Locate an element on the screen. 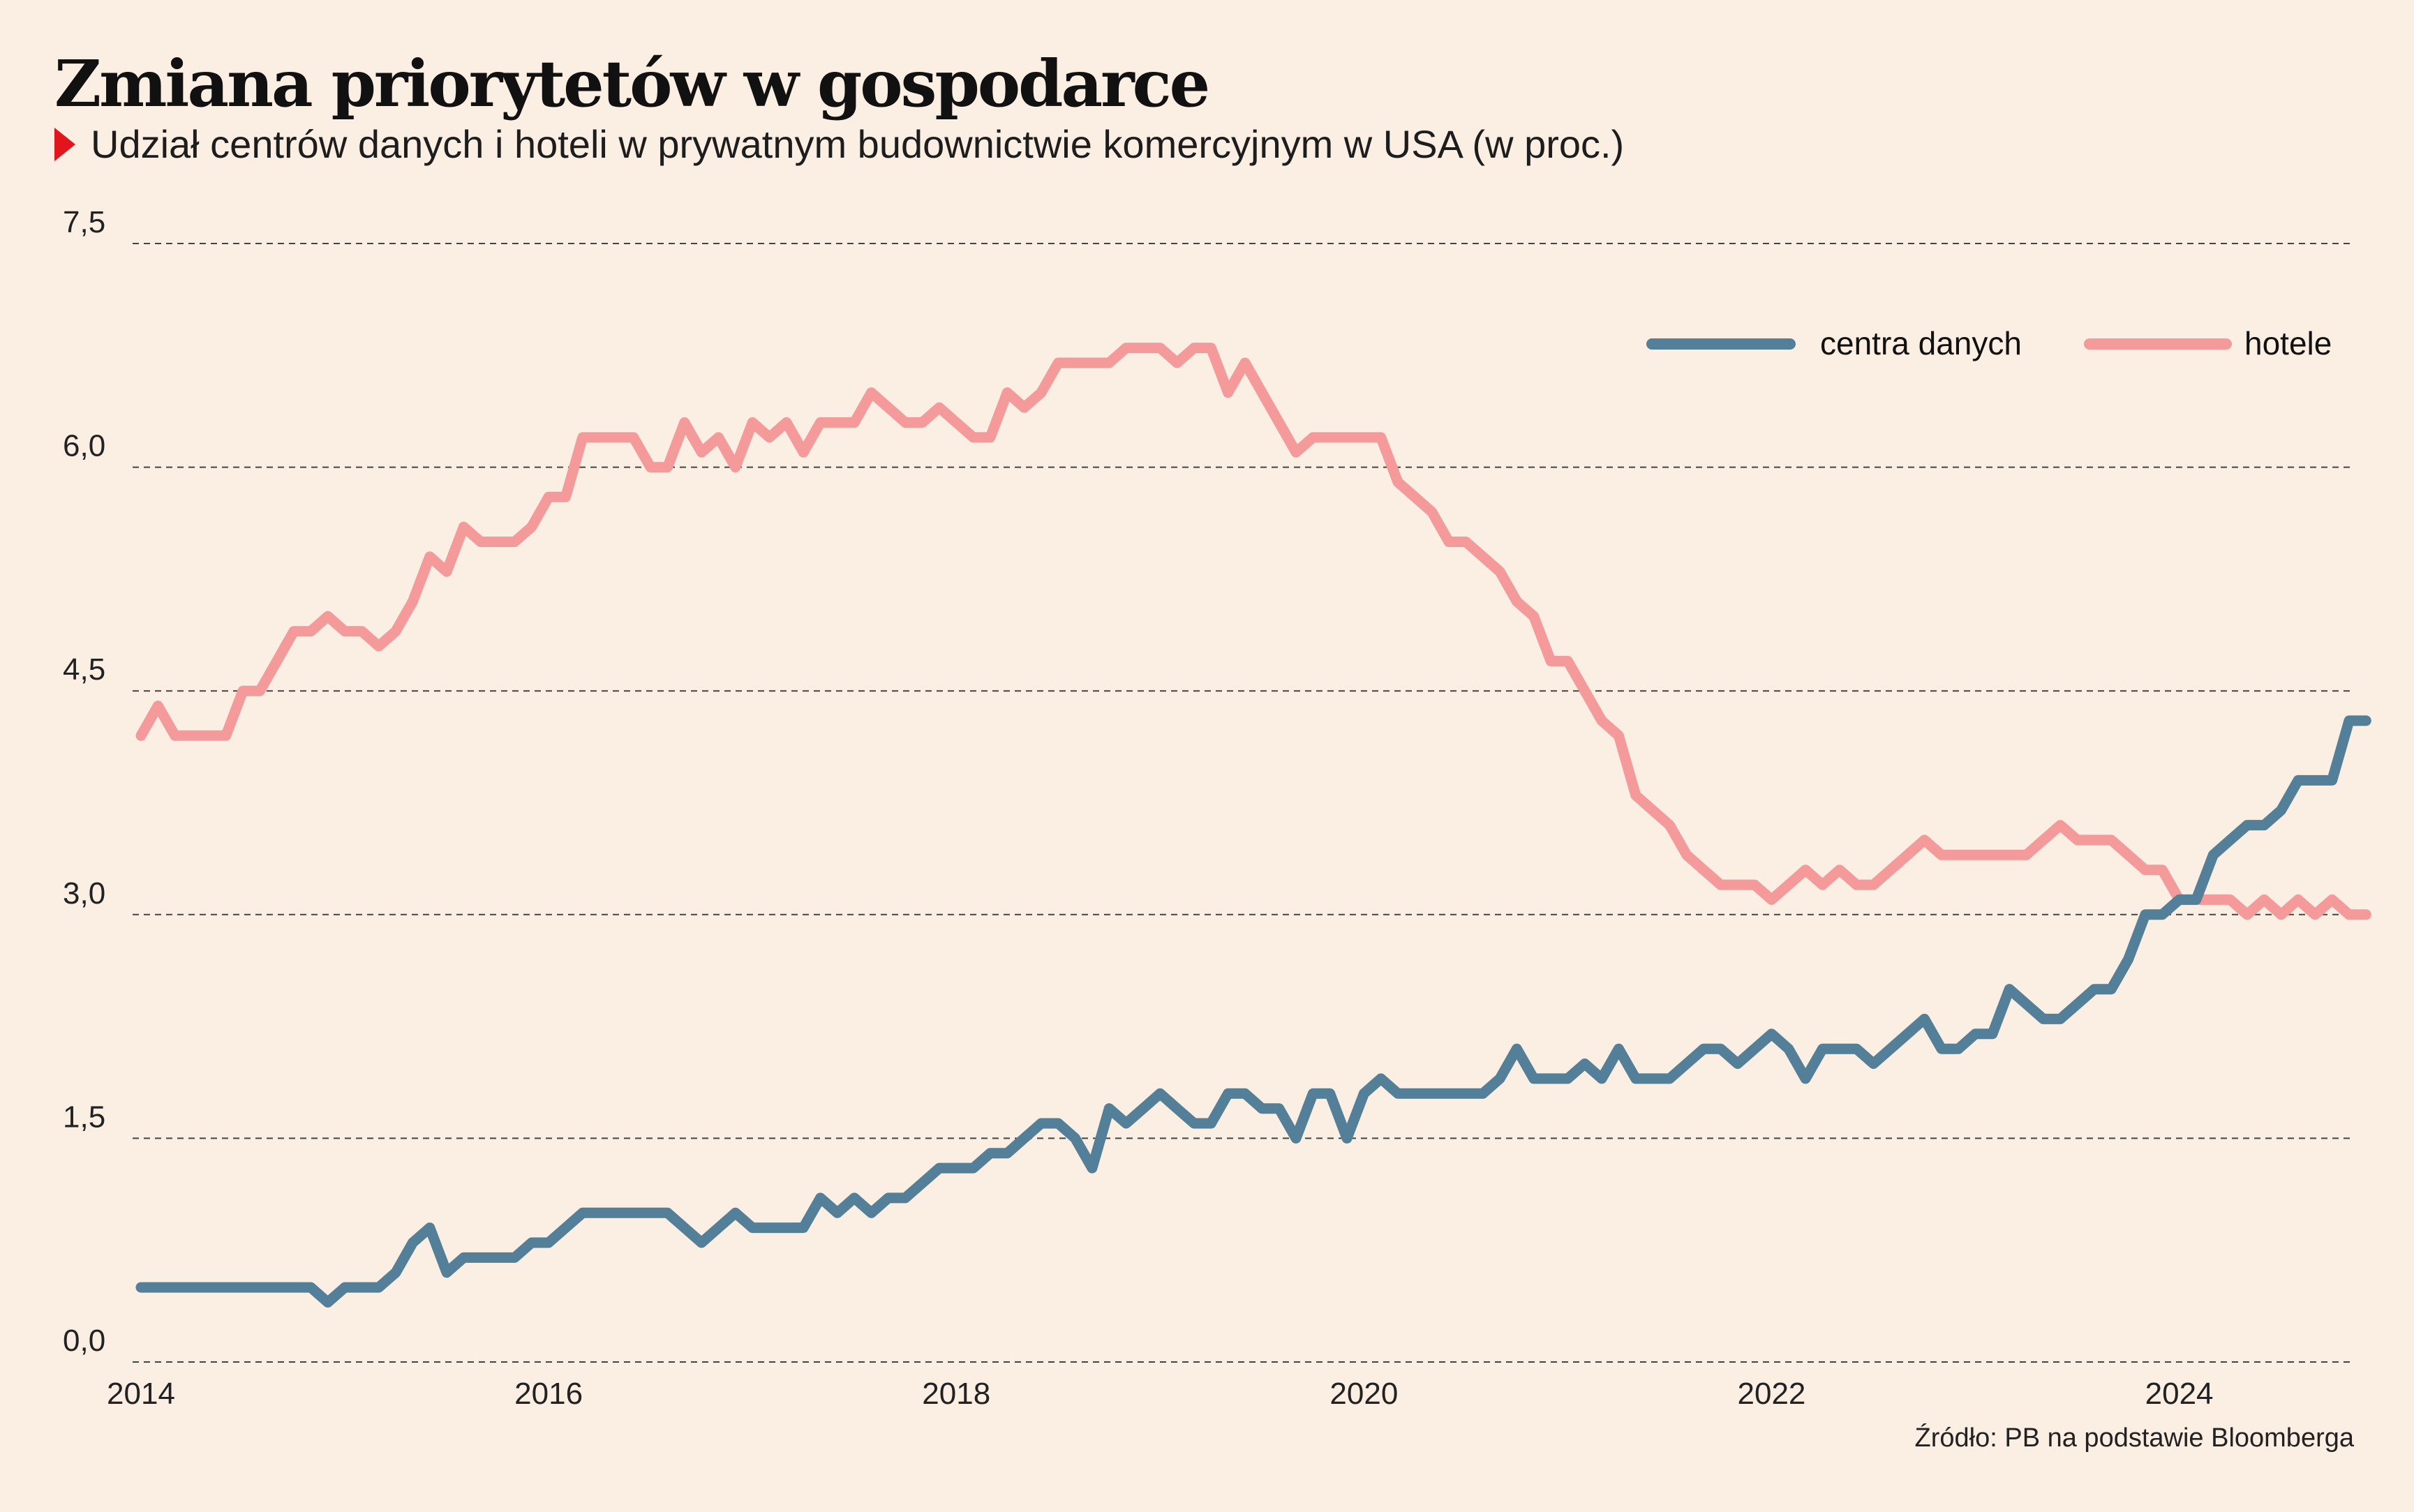  y-tick-label: 4,5 is located at coordinates (84, 669).